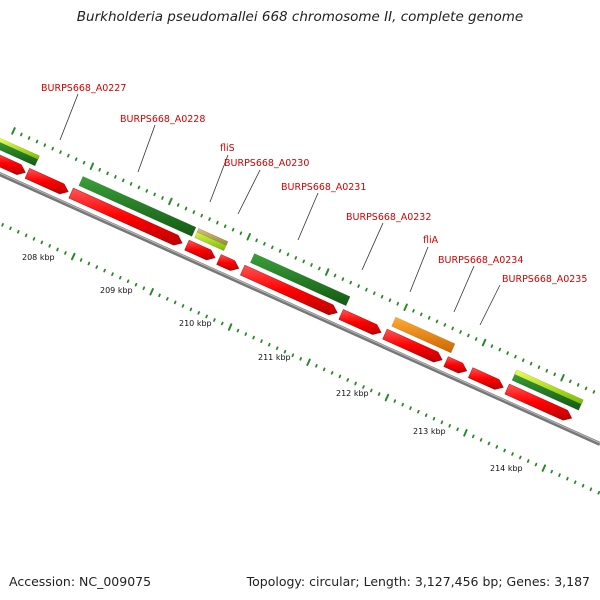 The image size is (600, 600). Describe the element at coordinates (544, 279) in the screenshot. I see `gene-label: BURPS668_A0235` at that location.